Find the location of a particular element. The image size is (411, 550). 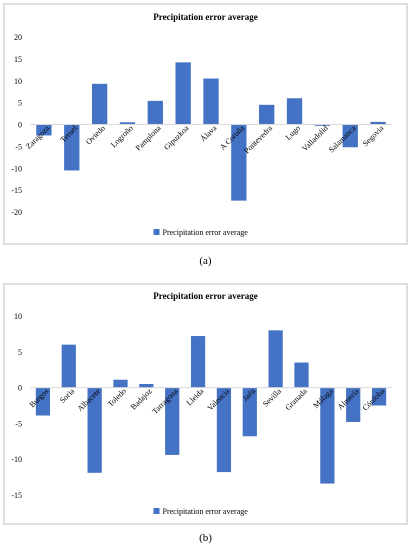

y-tick-label: -20 is located at coordinates (16, 212).